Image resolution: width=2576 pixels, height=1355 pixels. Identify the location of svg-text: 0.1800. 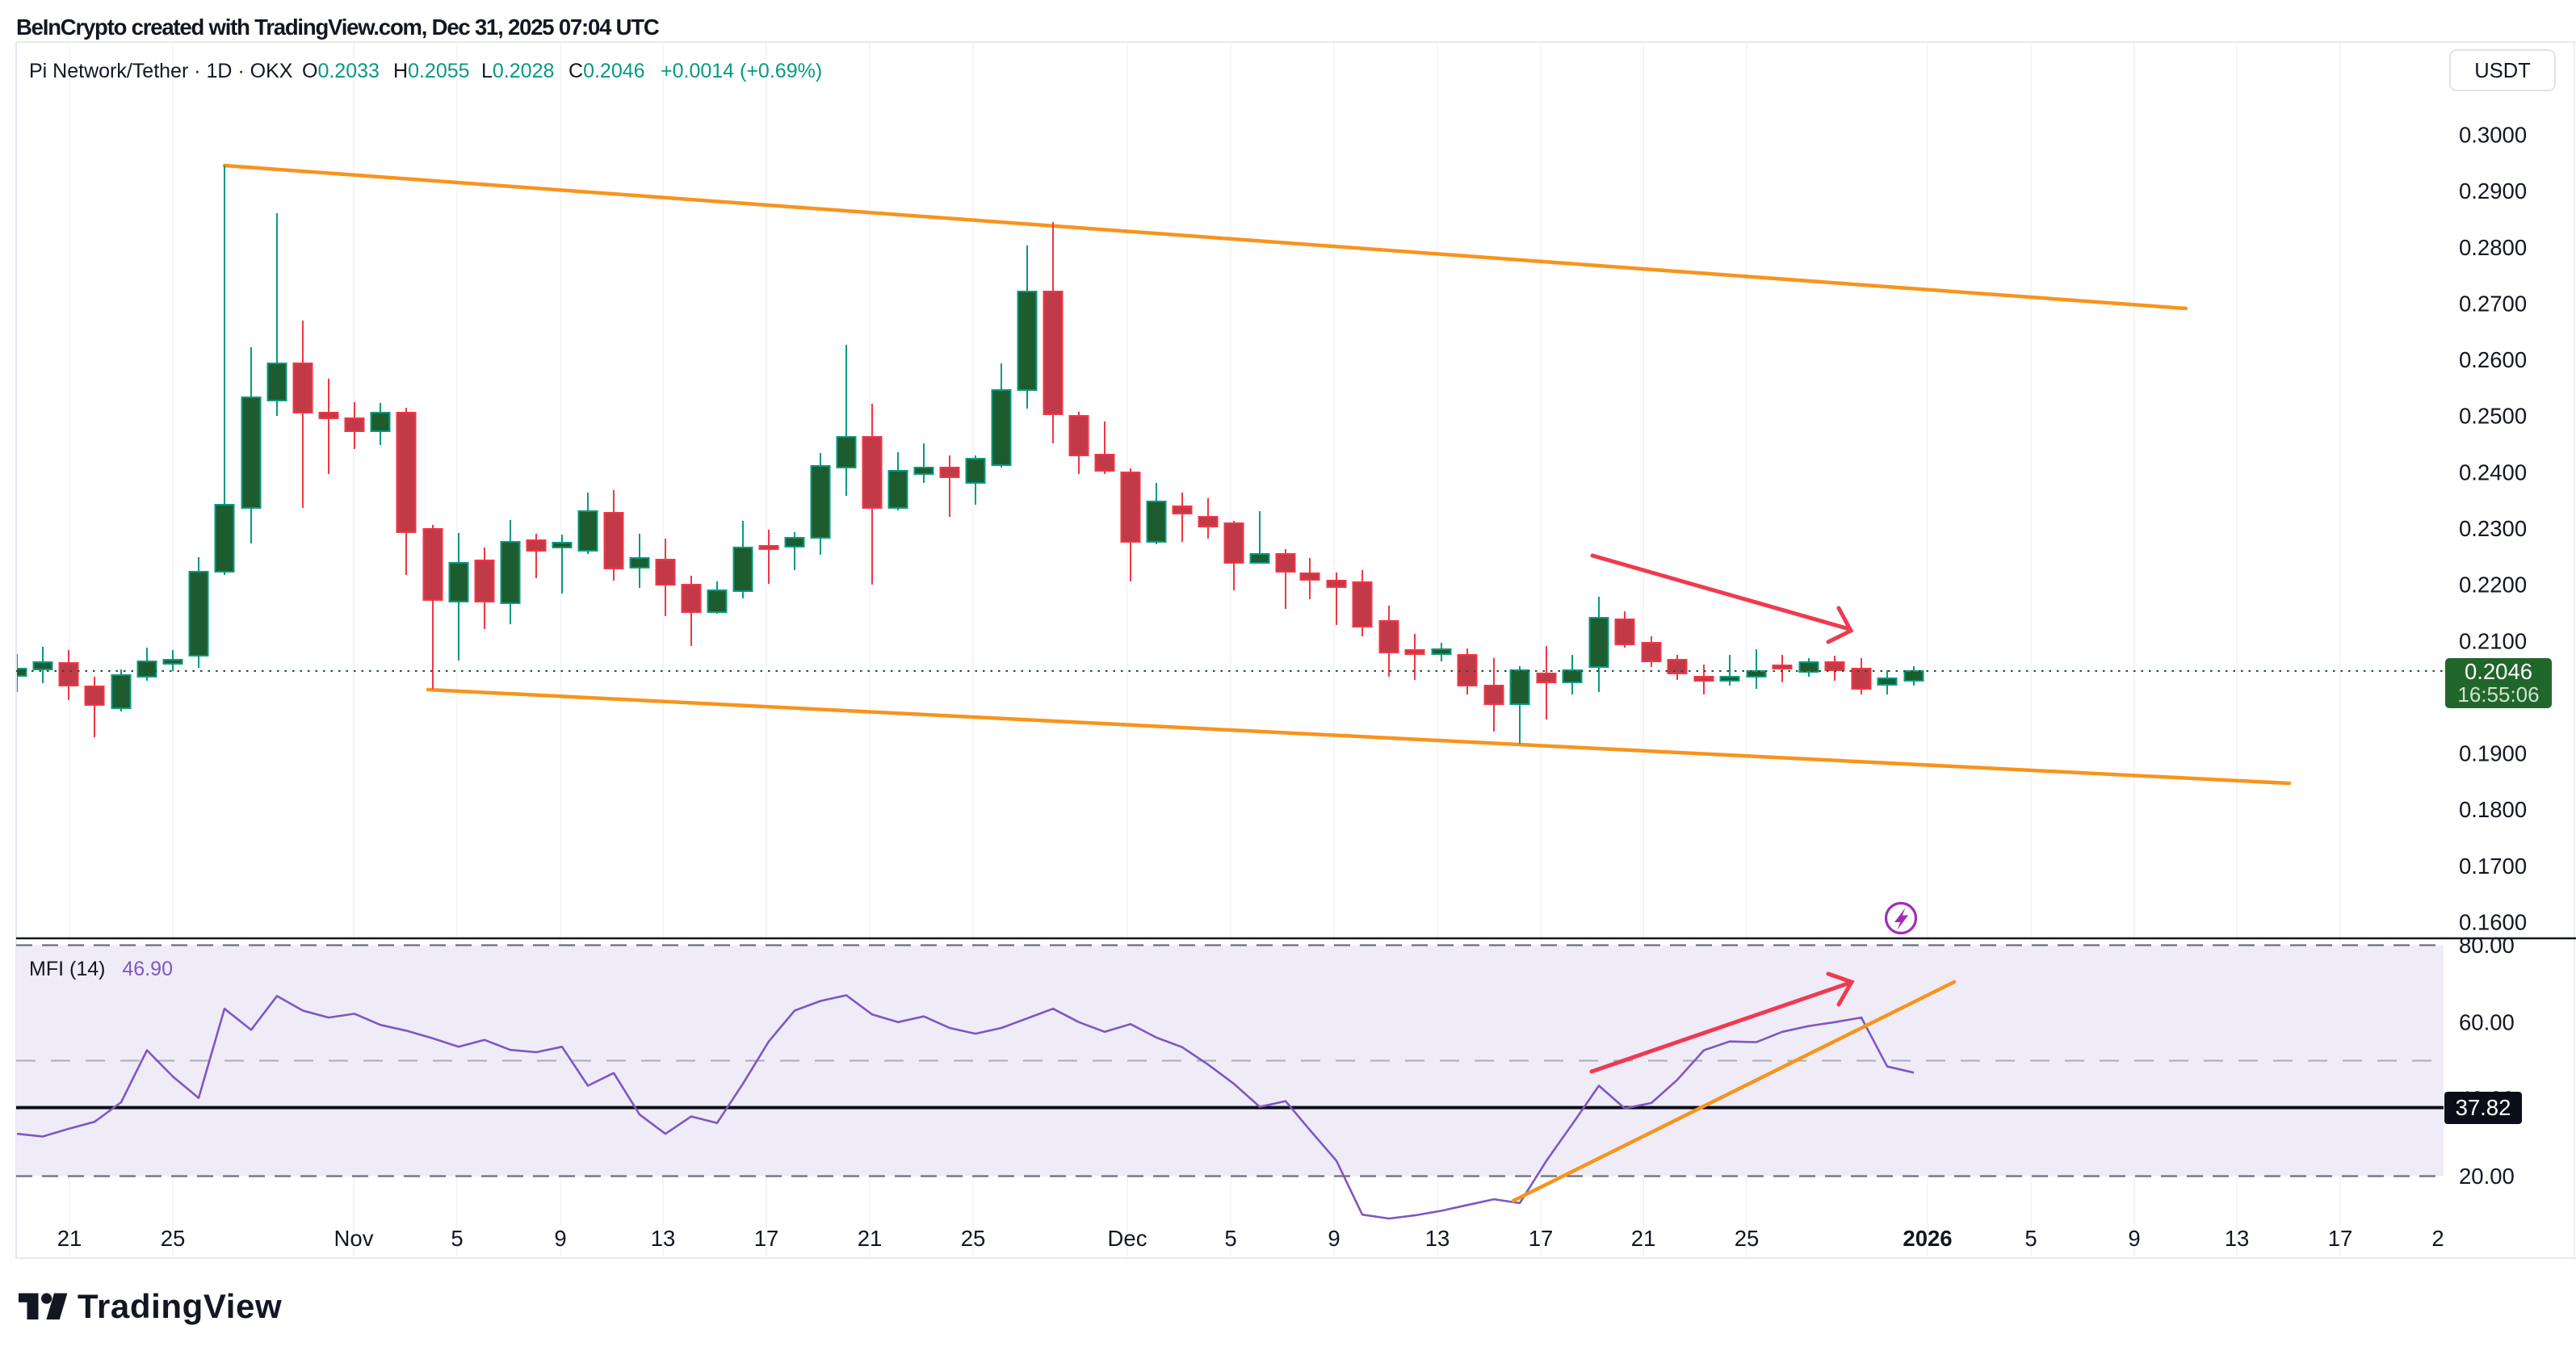
(2493, 809).